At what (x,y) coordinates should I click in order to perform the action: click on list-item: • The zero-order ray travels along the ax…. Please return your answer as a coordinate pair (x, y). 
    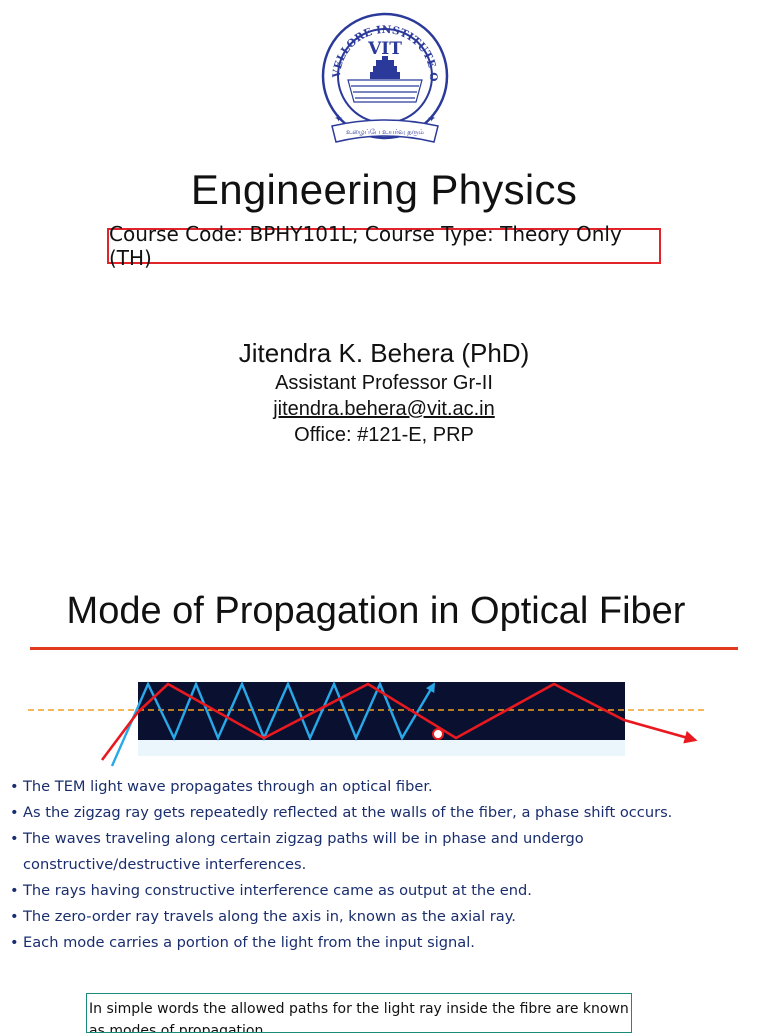
    Looking at the image, I should click on (385, 917).